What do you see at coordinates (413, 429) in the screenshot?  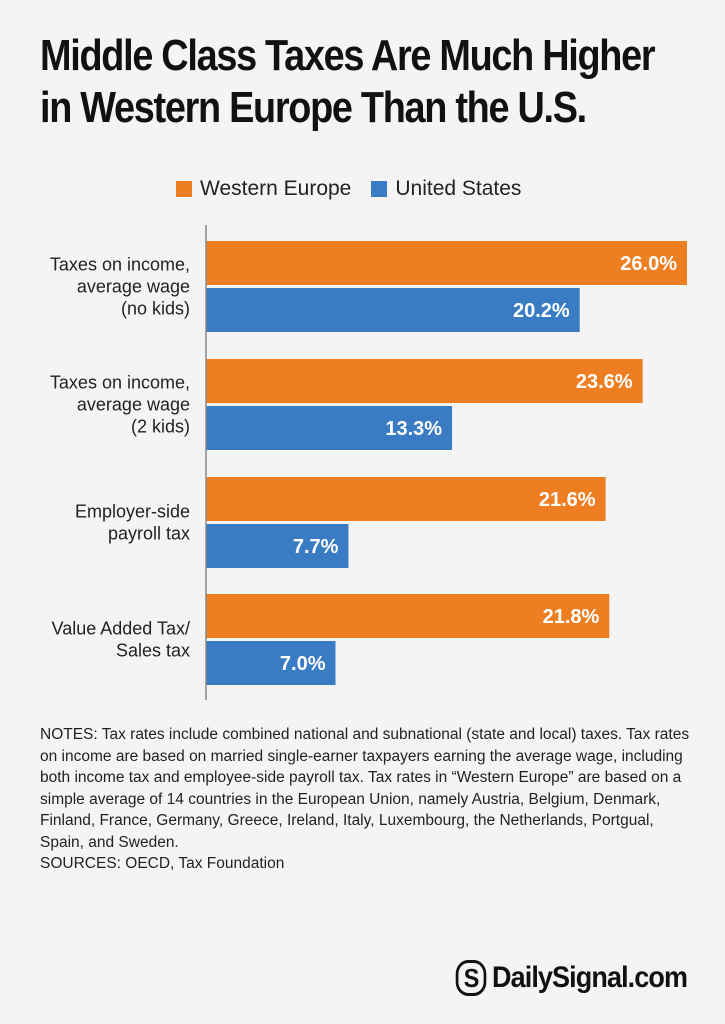 I see `data-label: 13.3%` at bounding box center [413, 429].